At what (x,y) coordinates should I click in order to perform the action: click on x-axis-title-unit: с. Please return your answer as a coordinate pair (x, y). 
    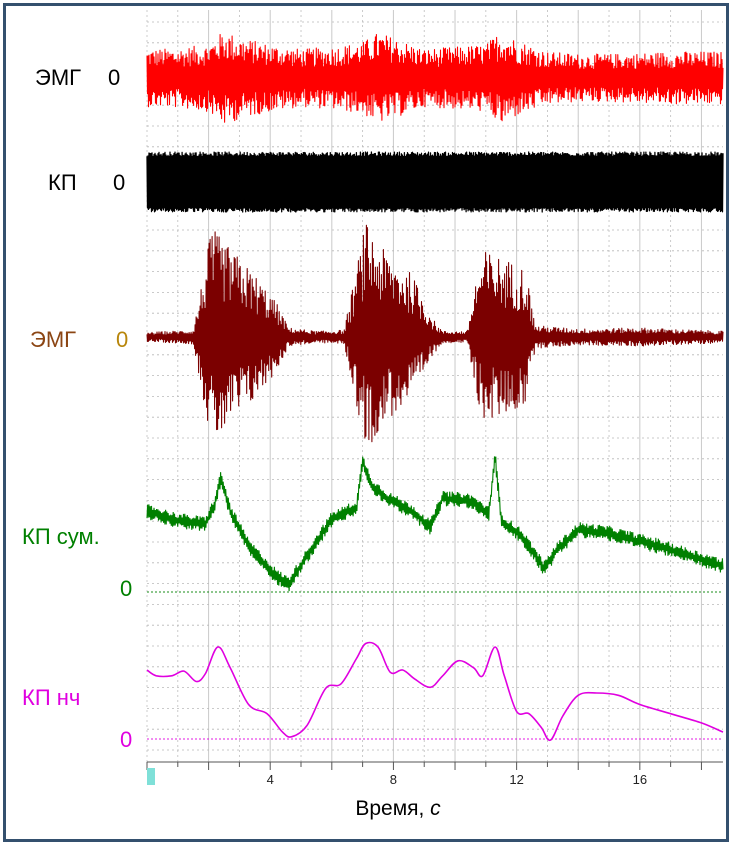
    Looking at the image, I should click on (435, 808).